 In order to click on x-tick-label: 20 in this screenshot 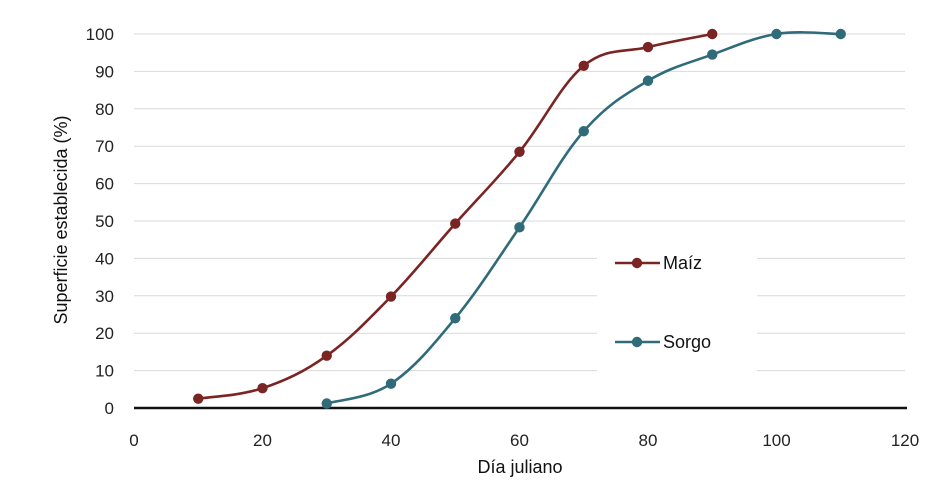, I will do `click(262, 440)`.